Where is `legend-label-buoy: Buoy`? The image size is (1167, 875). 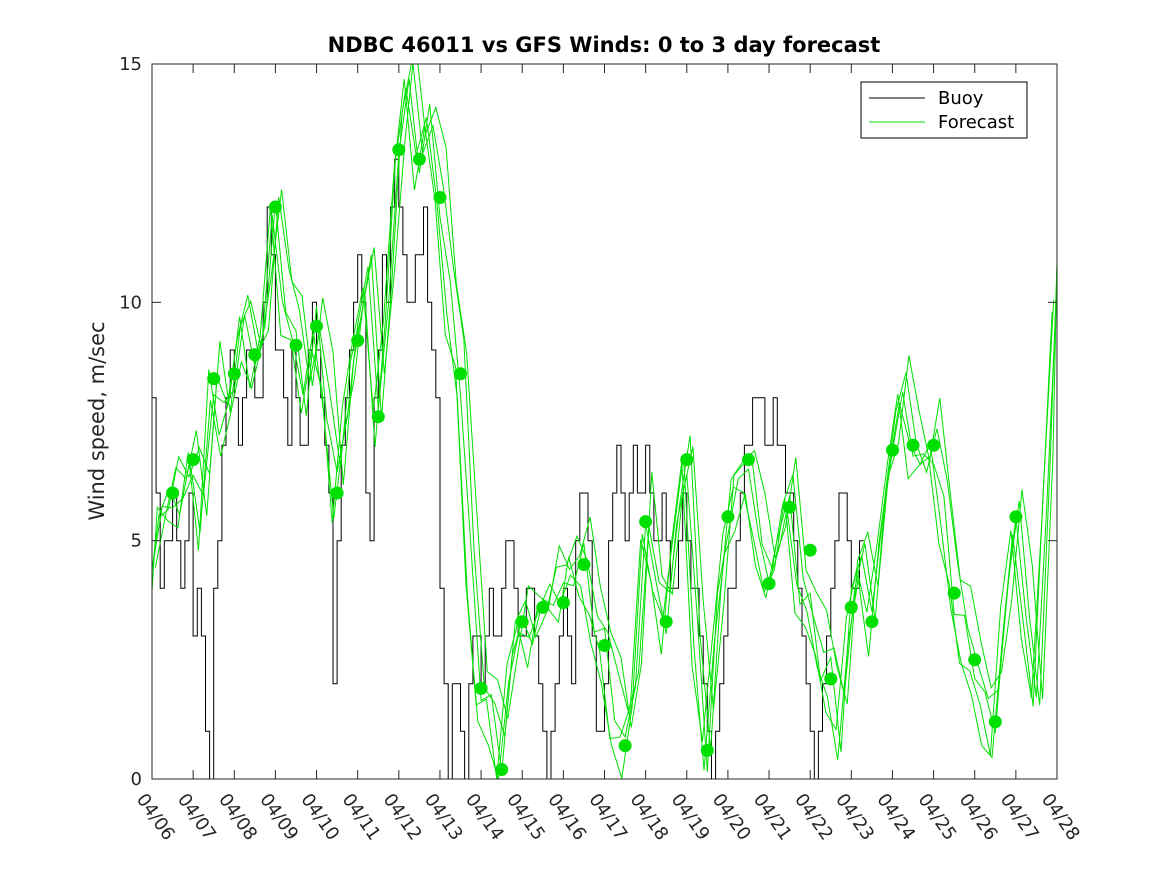 legend-label-buoy: Buoy is located at coordinates (961, 98).